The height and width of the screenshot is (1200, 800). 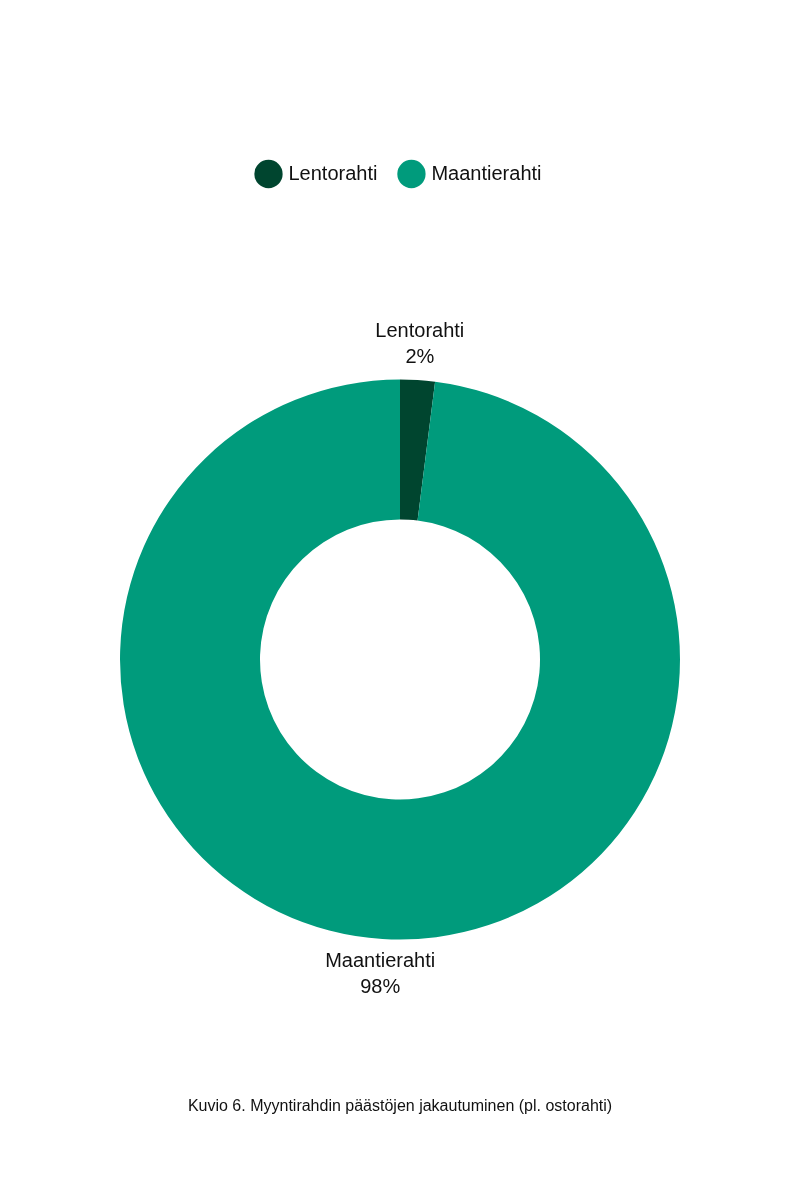 What do you see at coordinates (400, 1106) in the screenshot?
I see `text: Kuvio 6. Myyntirahdin päästöjen jakautuminen (pl. ostorahti)` at bounding box center [400, 1106].